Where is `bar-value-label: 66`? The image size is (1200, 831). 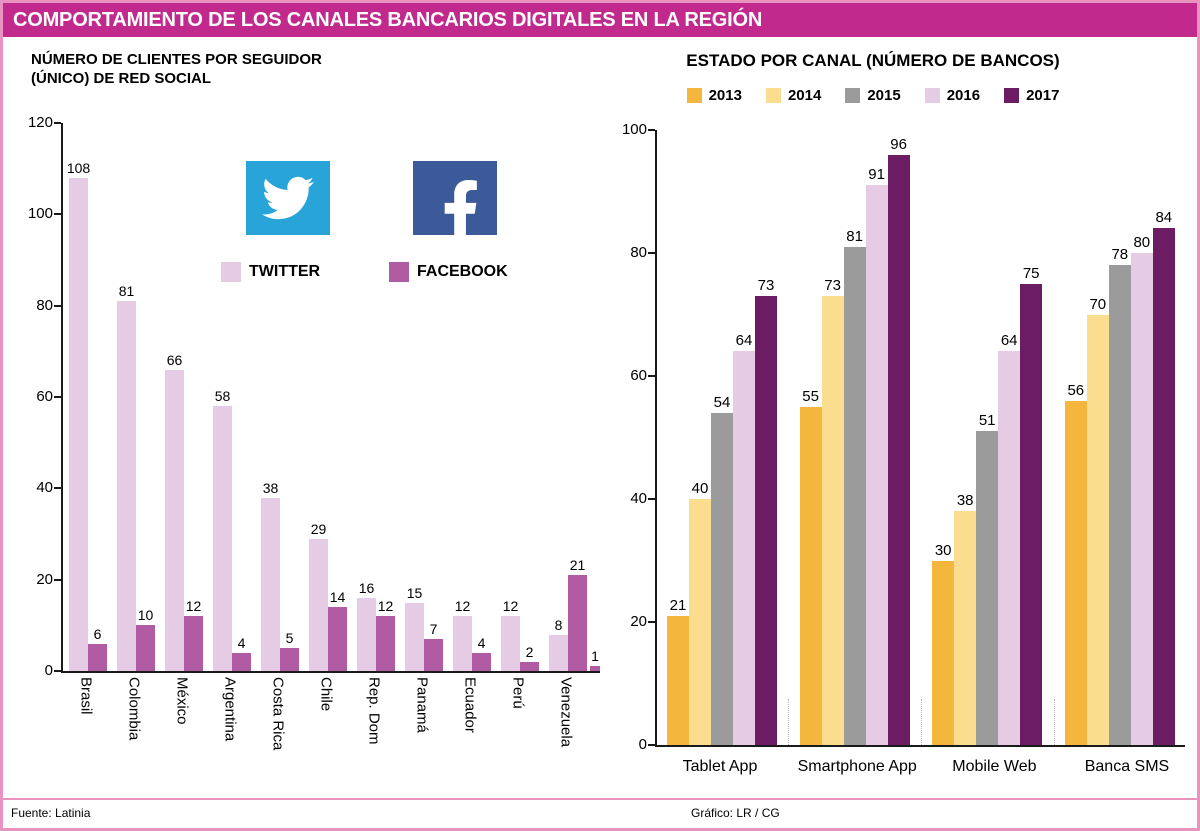 bar-value-label: 66 is located at coordinates (174, 359).